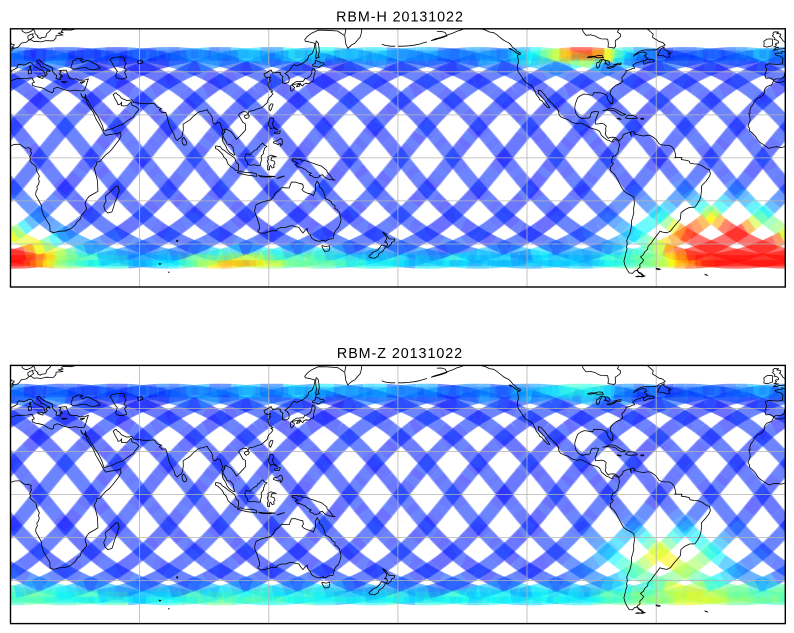  I want to click on svg-text: RBM-H 20131022, so click(400, 18).